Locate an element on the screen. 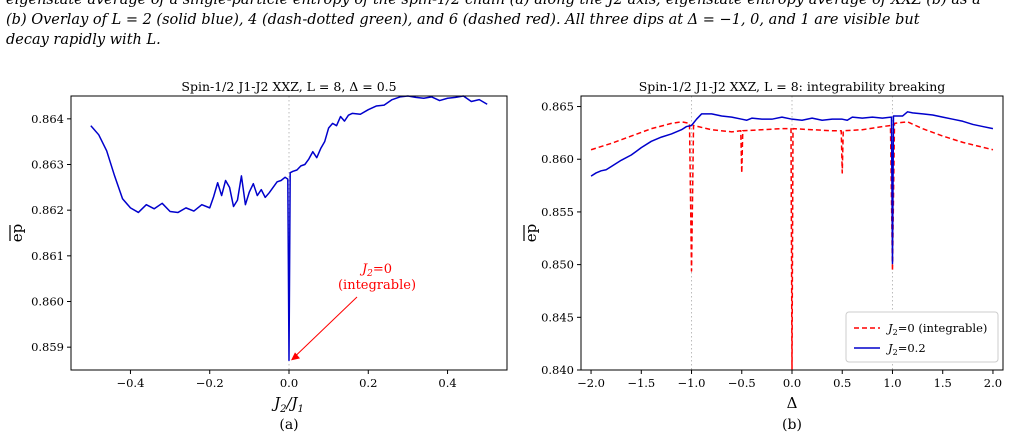 This screenshot has width=1028, height=441. chart-a-ytick-label-4: 0.863 is located at coordinates (47, 165).